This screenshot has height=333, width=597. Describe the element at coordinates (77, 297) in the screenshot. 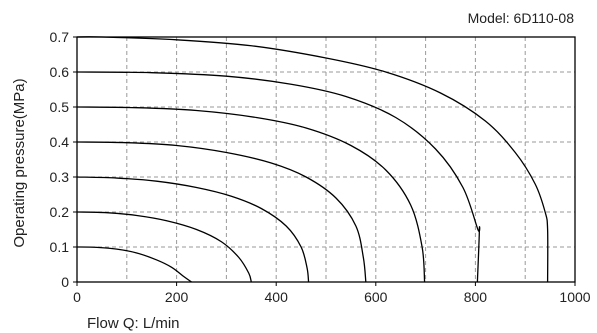

I see `x-tick-label: 0` at that location.